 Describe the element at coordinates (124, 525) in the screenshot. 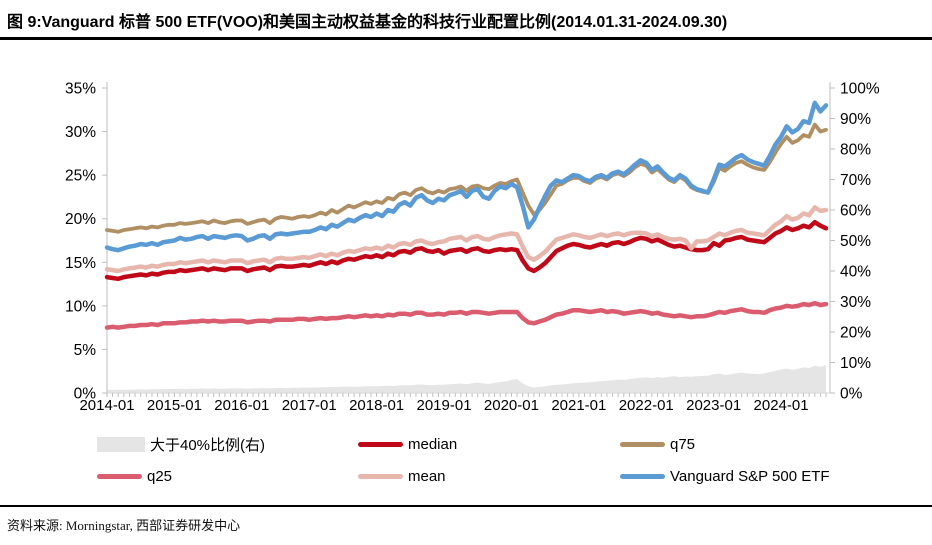

I see `source-note: 资料来源: Morningstar, 西部证券研发中心` at that location.